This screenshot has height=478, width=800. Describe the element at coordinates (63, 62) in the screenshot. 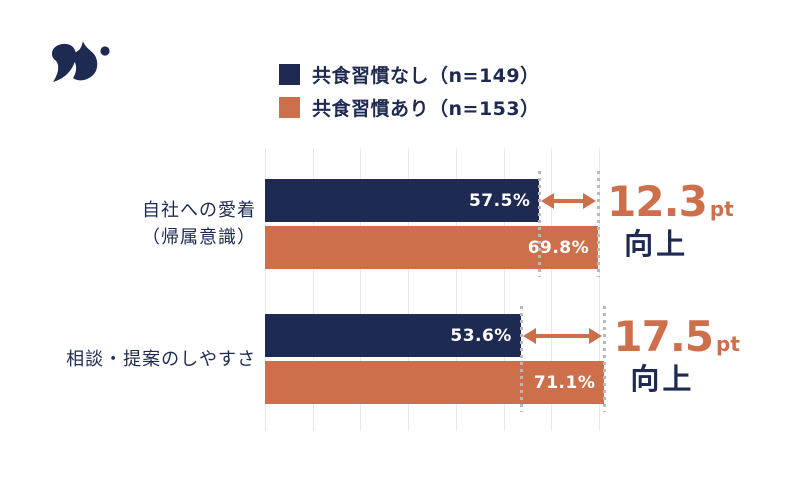

I see `logo-tail` at that location.